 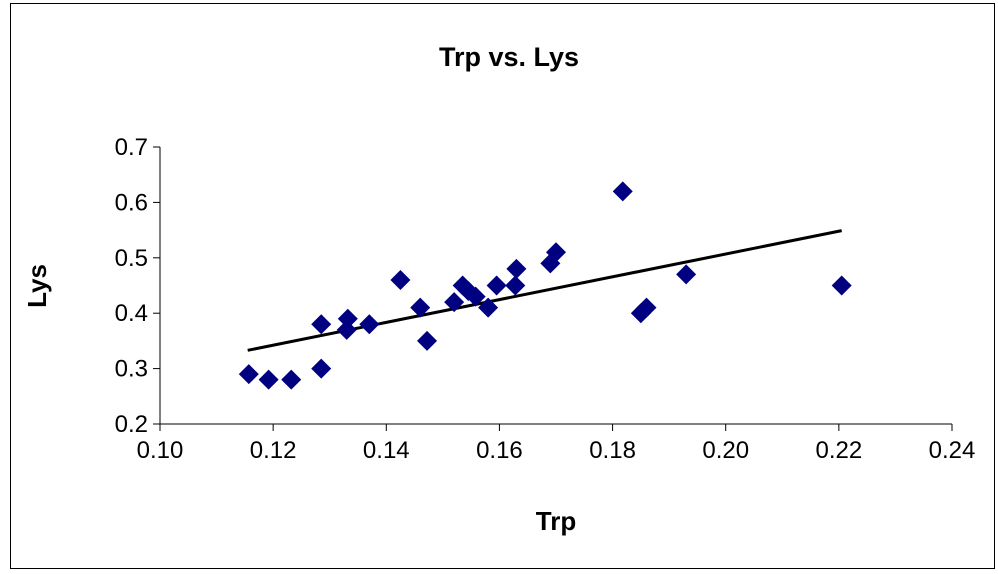 I want to click on y-tick-label: 0.5, so click(x=131, y=258).